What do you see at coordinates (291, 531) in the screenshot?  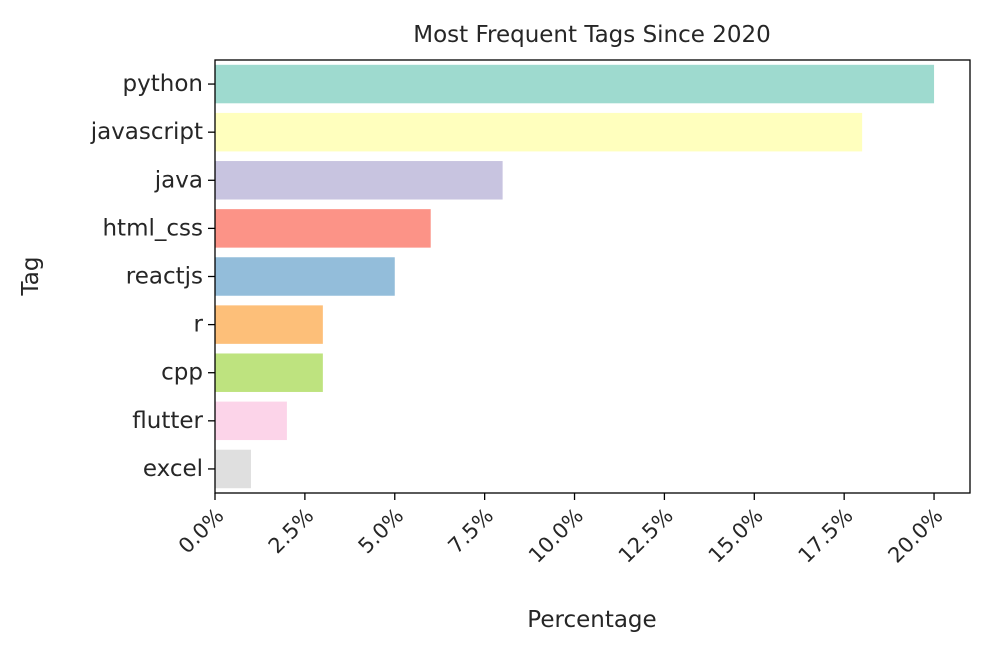 I see `x-tick-label: 2.5%` at bounding box center [291, 531].